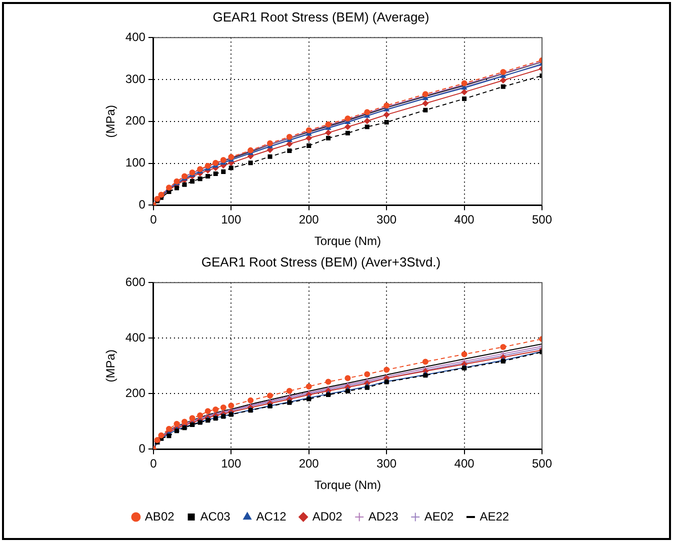  I want to click on y-tick-label: 100, so click(135, 163).